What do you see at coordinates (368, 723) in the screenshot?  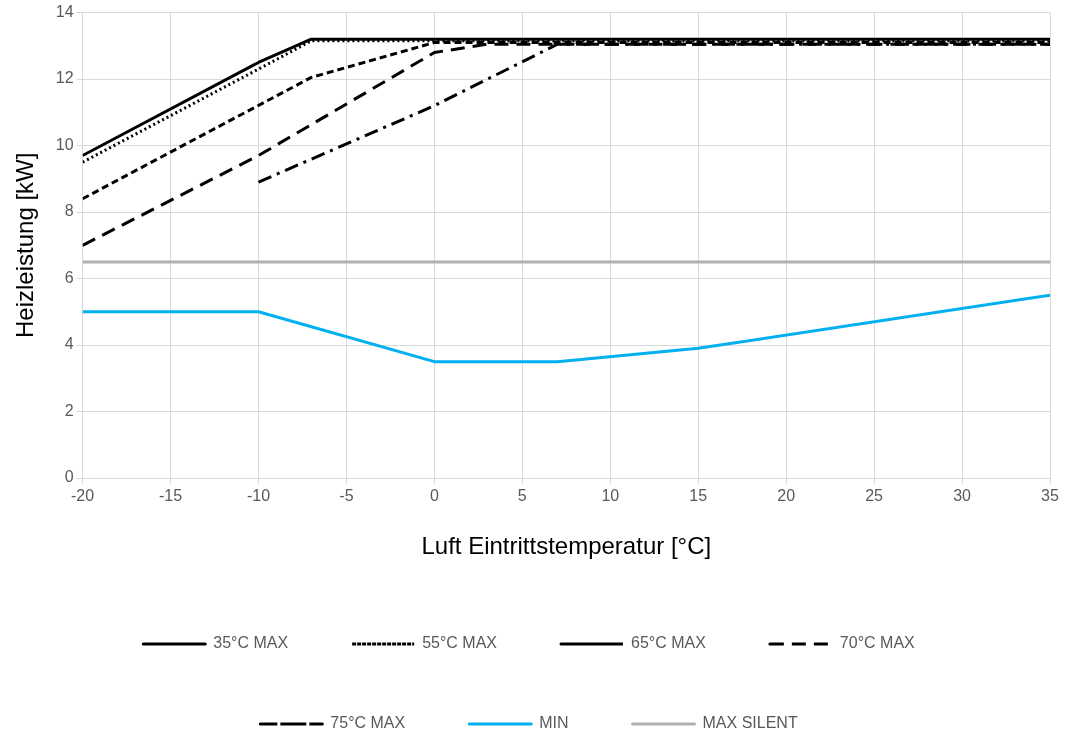 I see `legend-label: 75°C MAX` at bounding box center [368, 723].